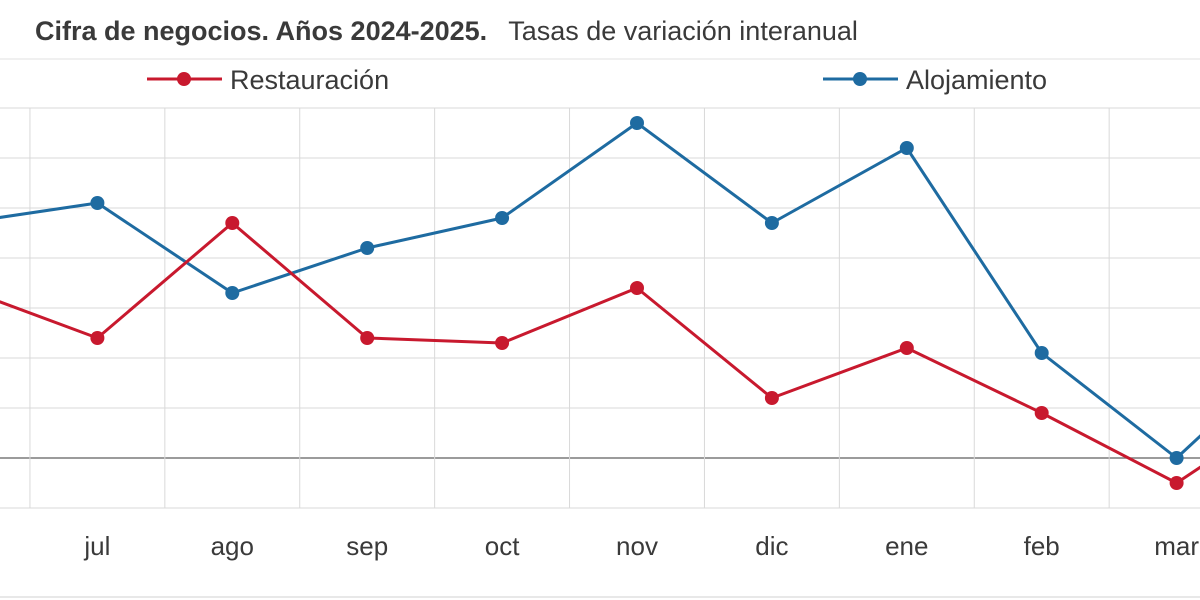  I want to click on x-tick-label: feb, so click(1042, 546).